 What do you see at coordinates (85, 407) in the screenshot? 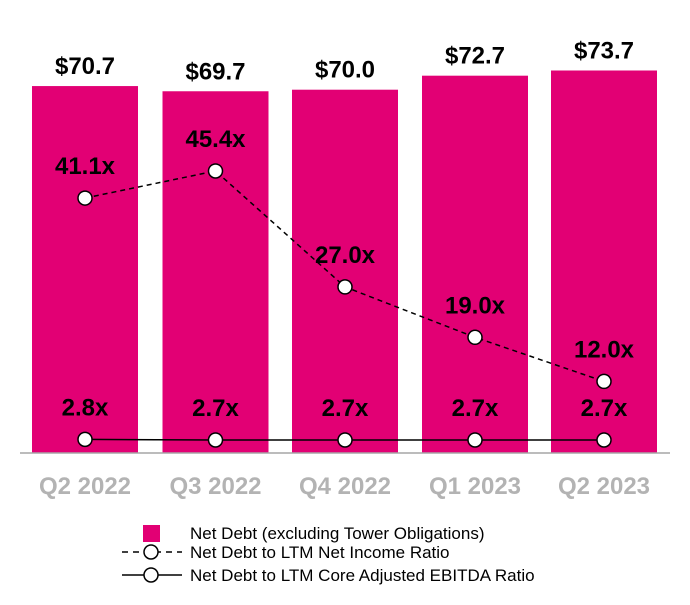
I see `ebitda-ratio-label: 2.8x` at bounding box center [85, 407].